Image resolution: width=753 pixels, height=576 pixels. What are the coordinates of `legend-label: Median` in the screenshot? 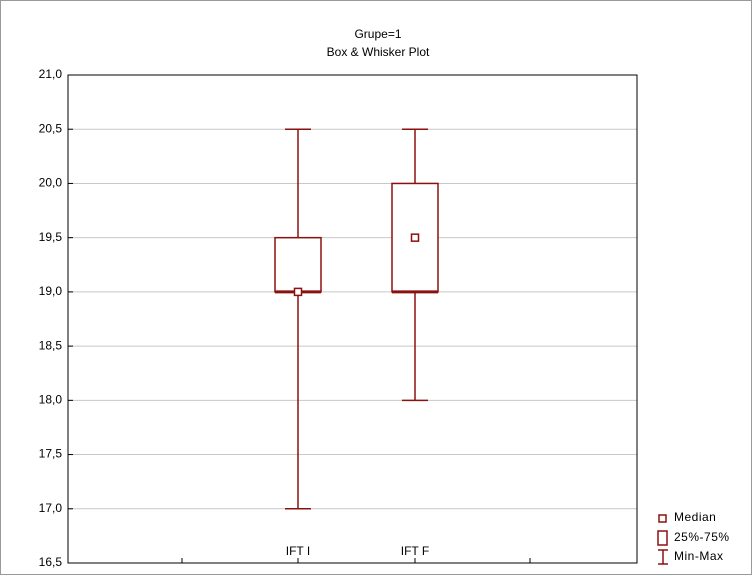 It's located at (695, 517).